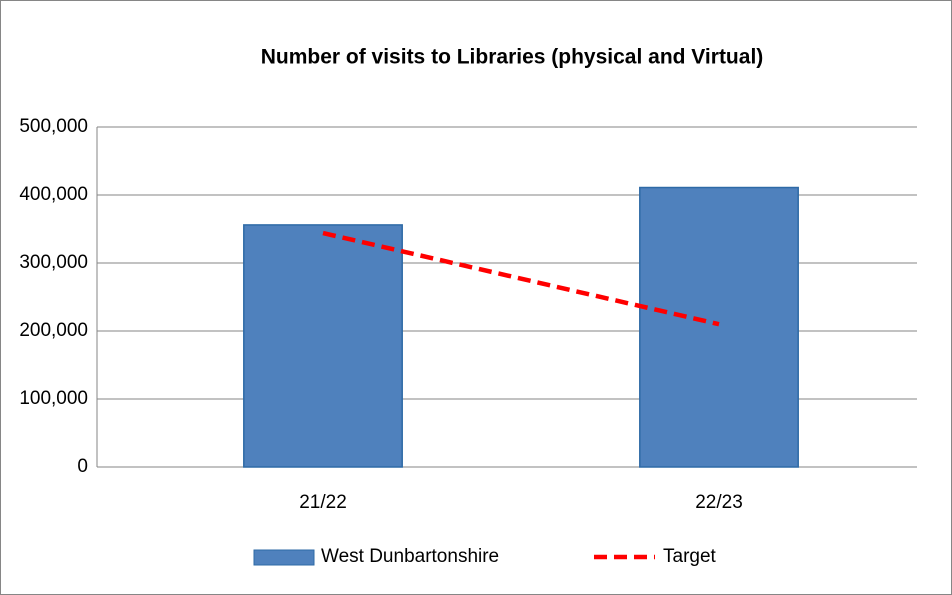 The width and height of the screenshot is (952, 595). I want to click on y-tick-label: 100,000, so click(53, 398).